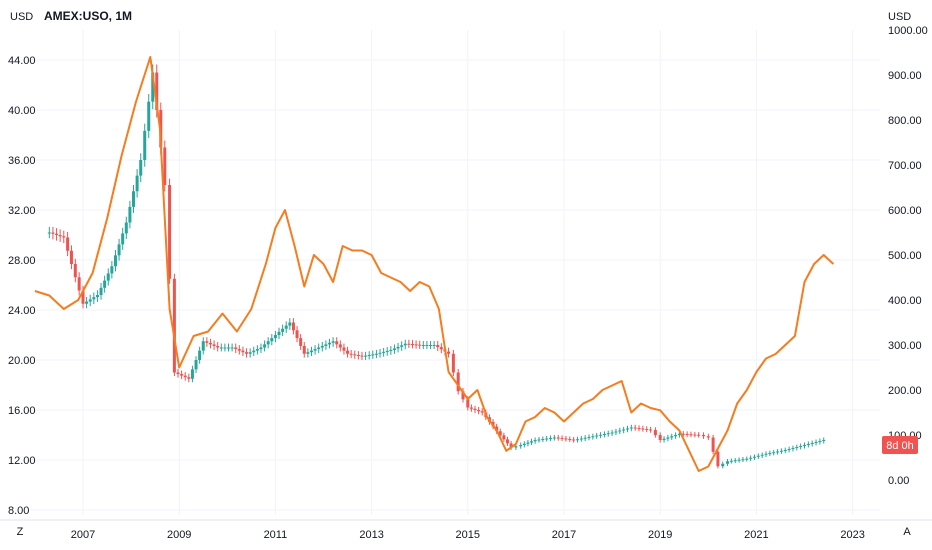 The image size is (932, 550). I want to click on right-tick-label: 900.00, so click(905, 76).